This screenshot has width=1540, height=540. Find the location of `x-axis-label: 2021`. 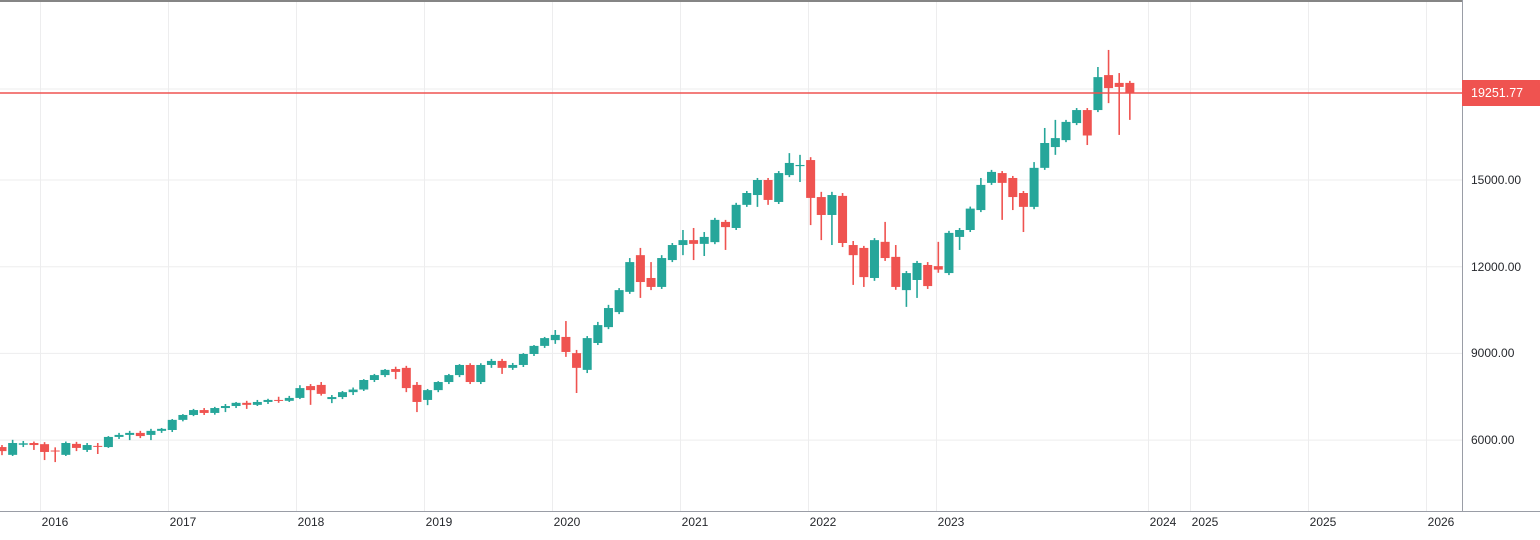

x-axis-label: 2021 is located at coordinates (695, 522).